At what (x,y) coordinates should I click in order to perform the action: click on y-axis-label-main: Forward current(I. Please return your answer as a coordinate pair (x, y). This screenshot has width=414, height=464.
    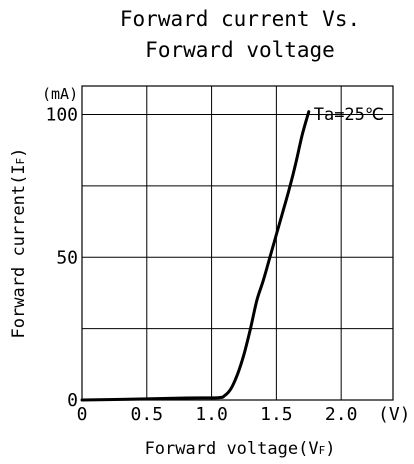
    Looking at the image, I should click on (19, 251).